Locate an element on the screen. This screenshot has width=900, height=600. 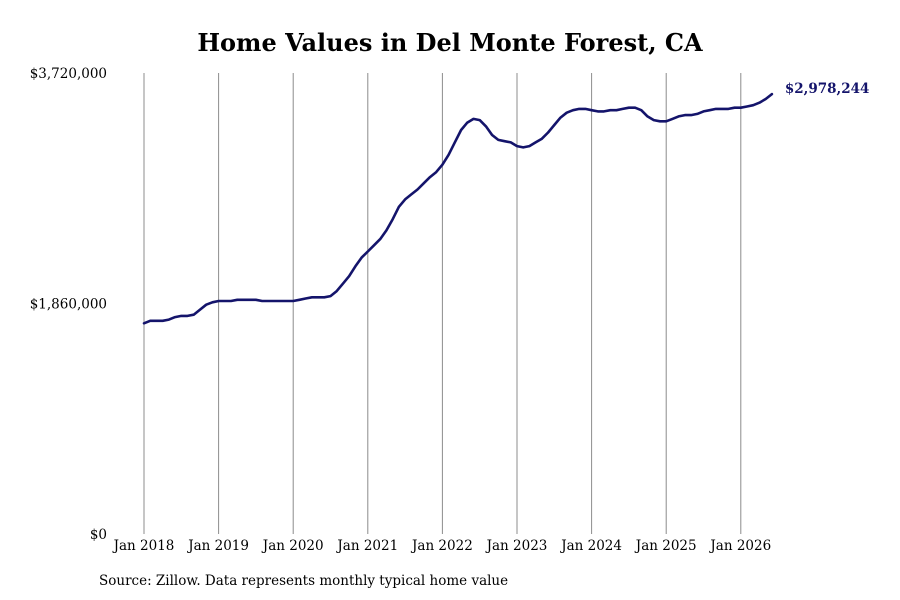
y-axis-tick-labels: $0 $1,860,000 $3,720,000 is located at coordinates (68, 304).